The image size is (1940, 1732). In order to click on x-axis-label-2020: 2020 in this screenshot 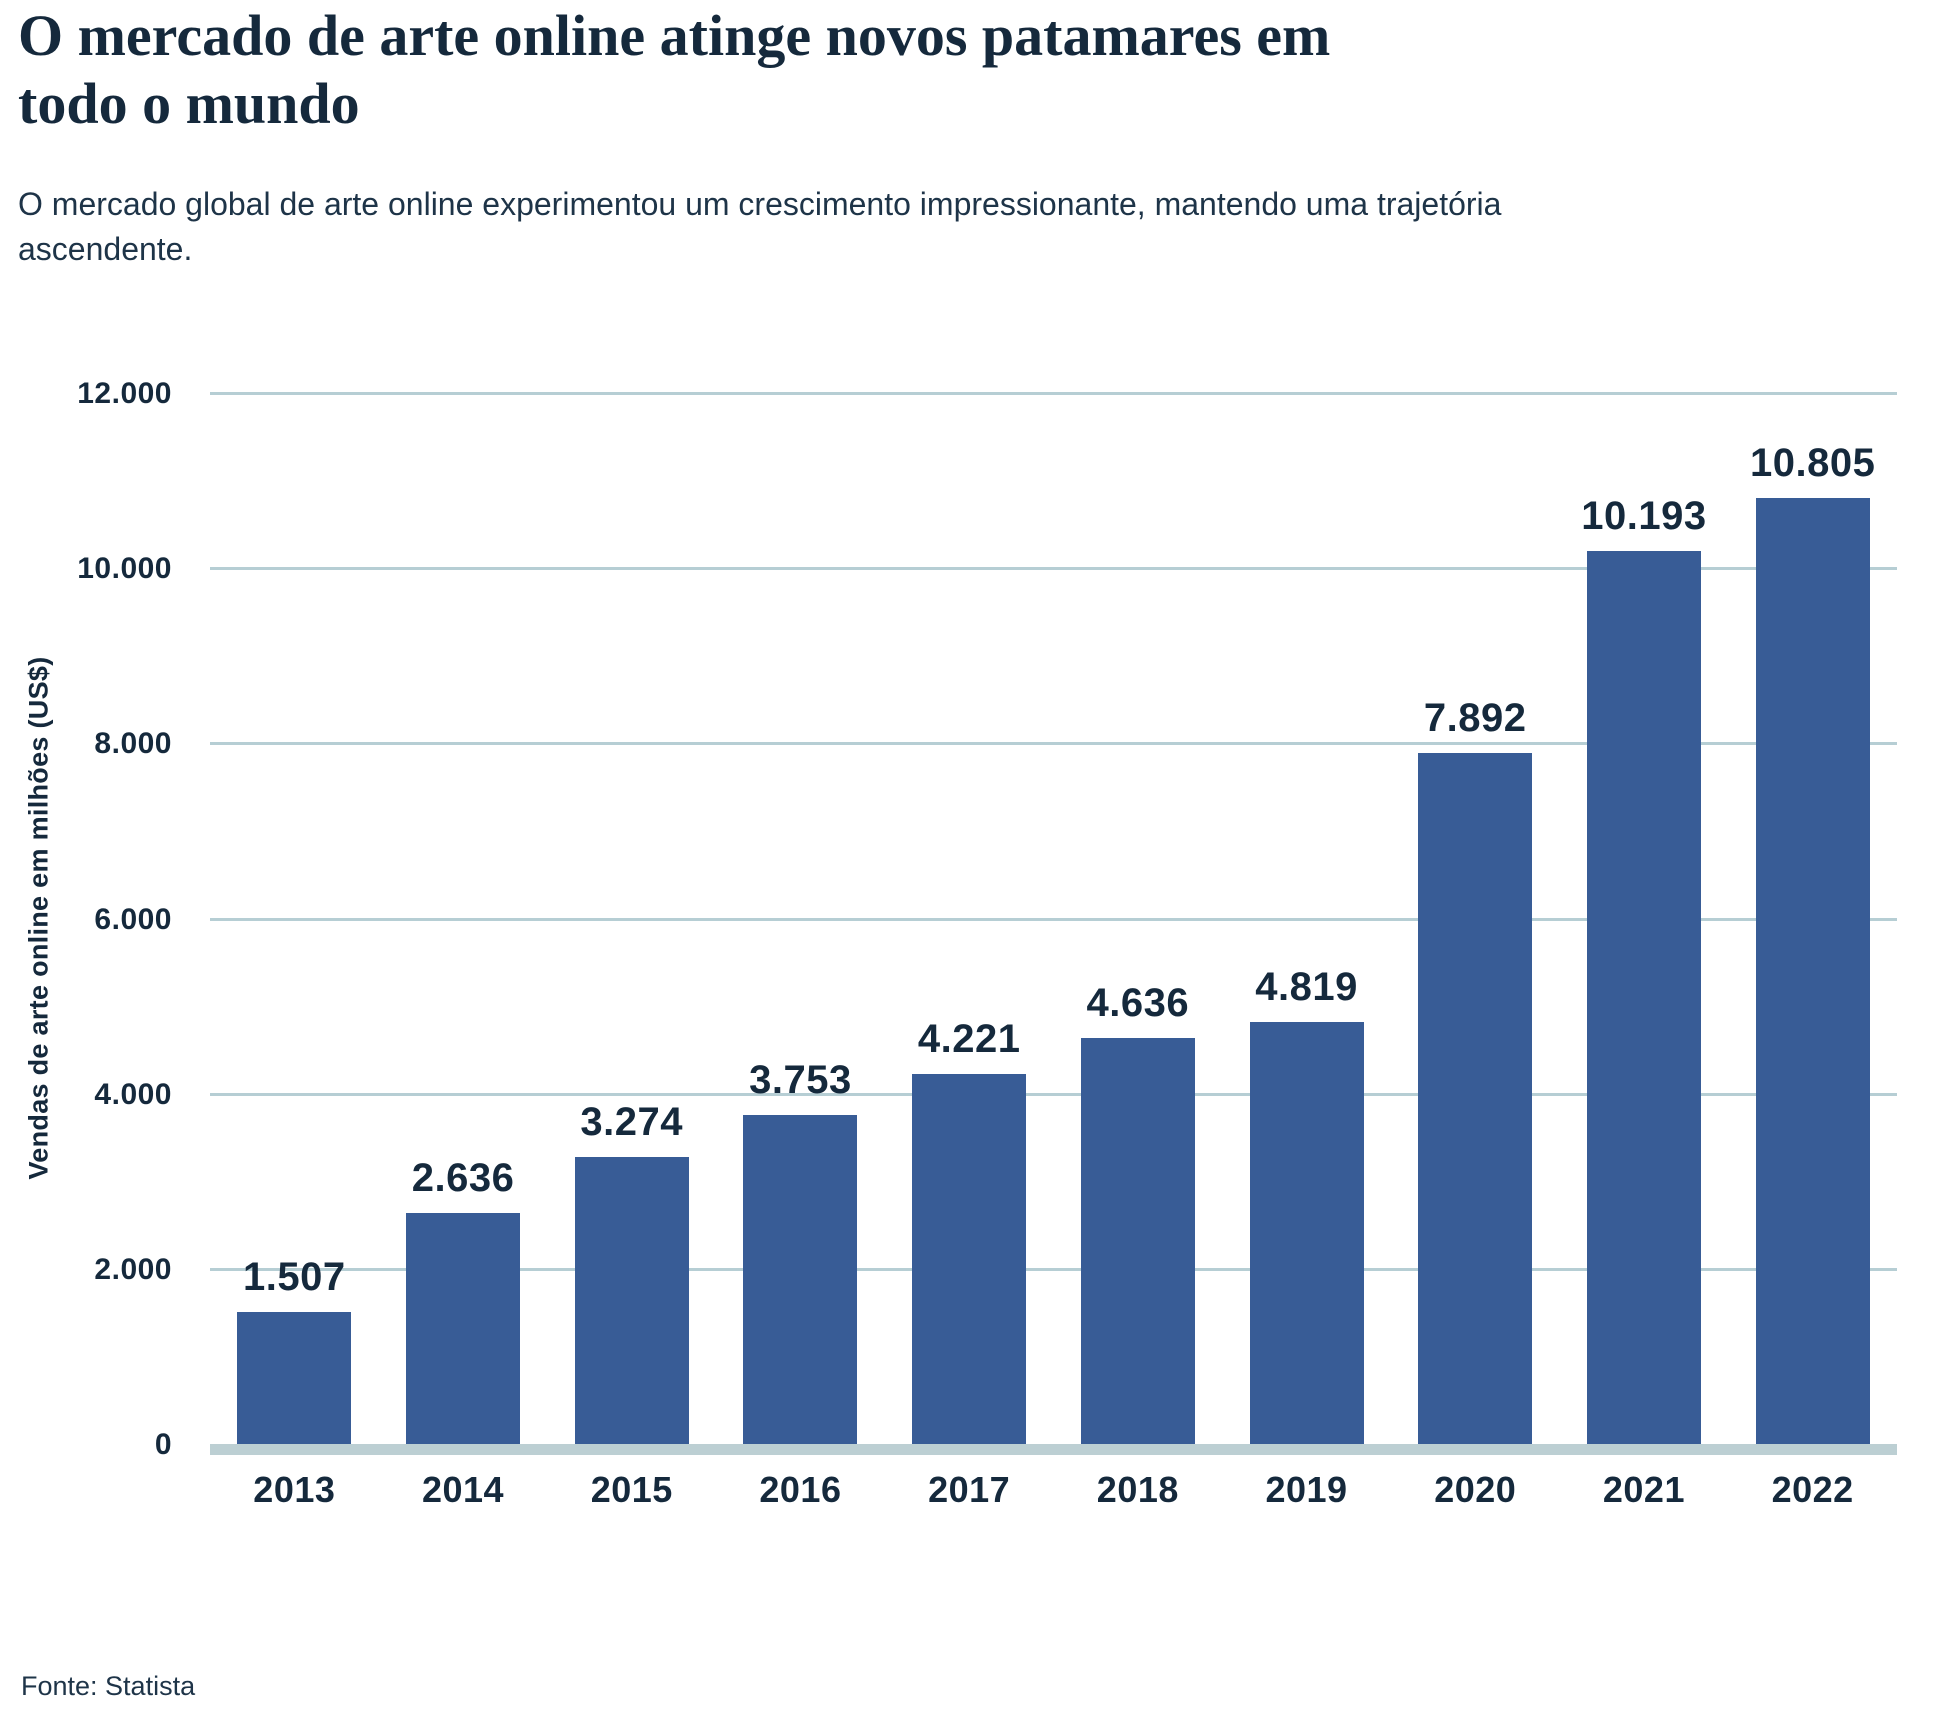, I will do `click(1475, 1489)`.